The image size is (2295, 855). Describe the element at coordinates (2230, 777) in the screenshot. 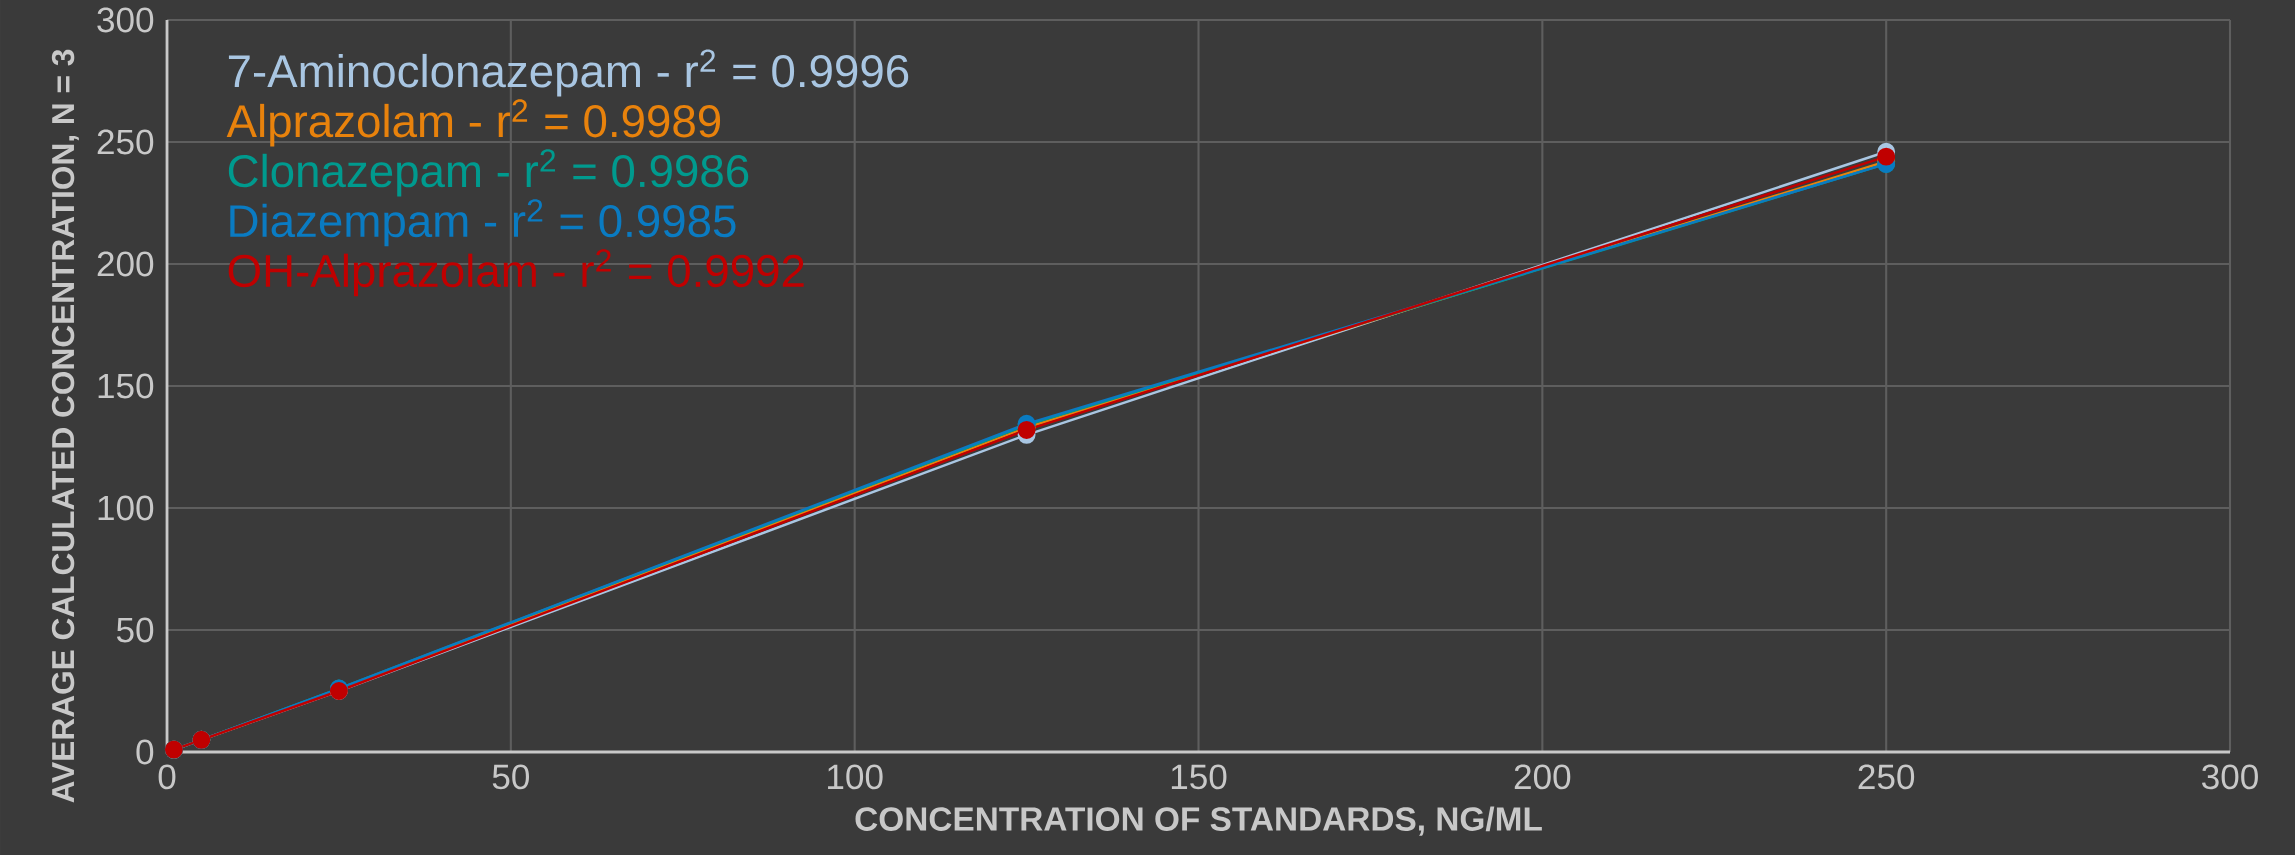

I see `x-tick-label: 300` at that location.